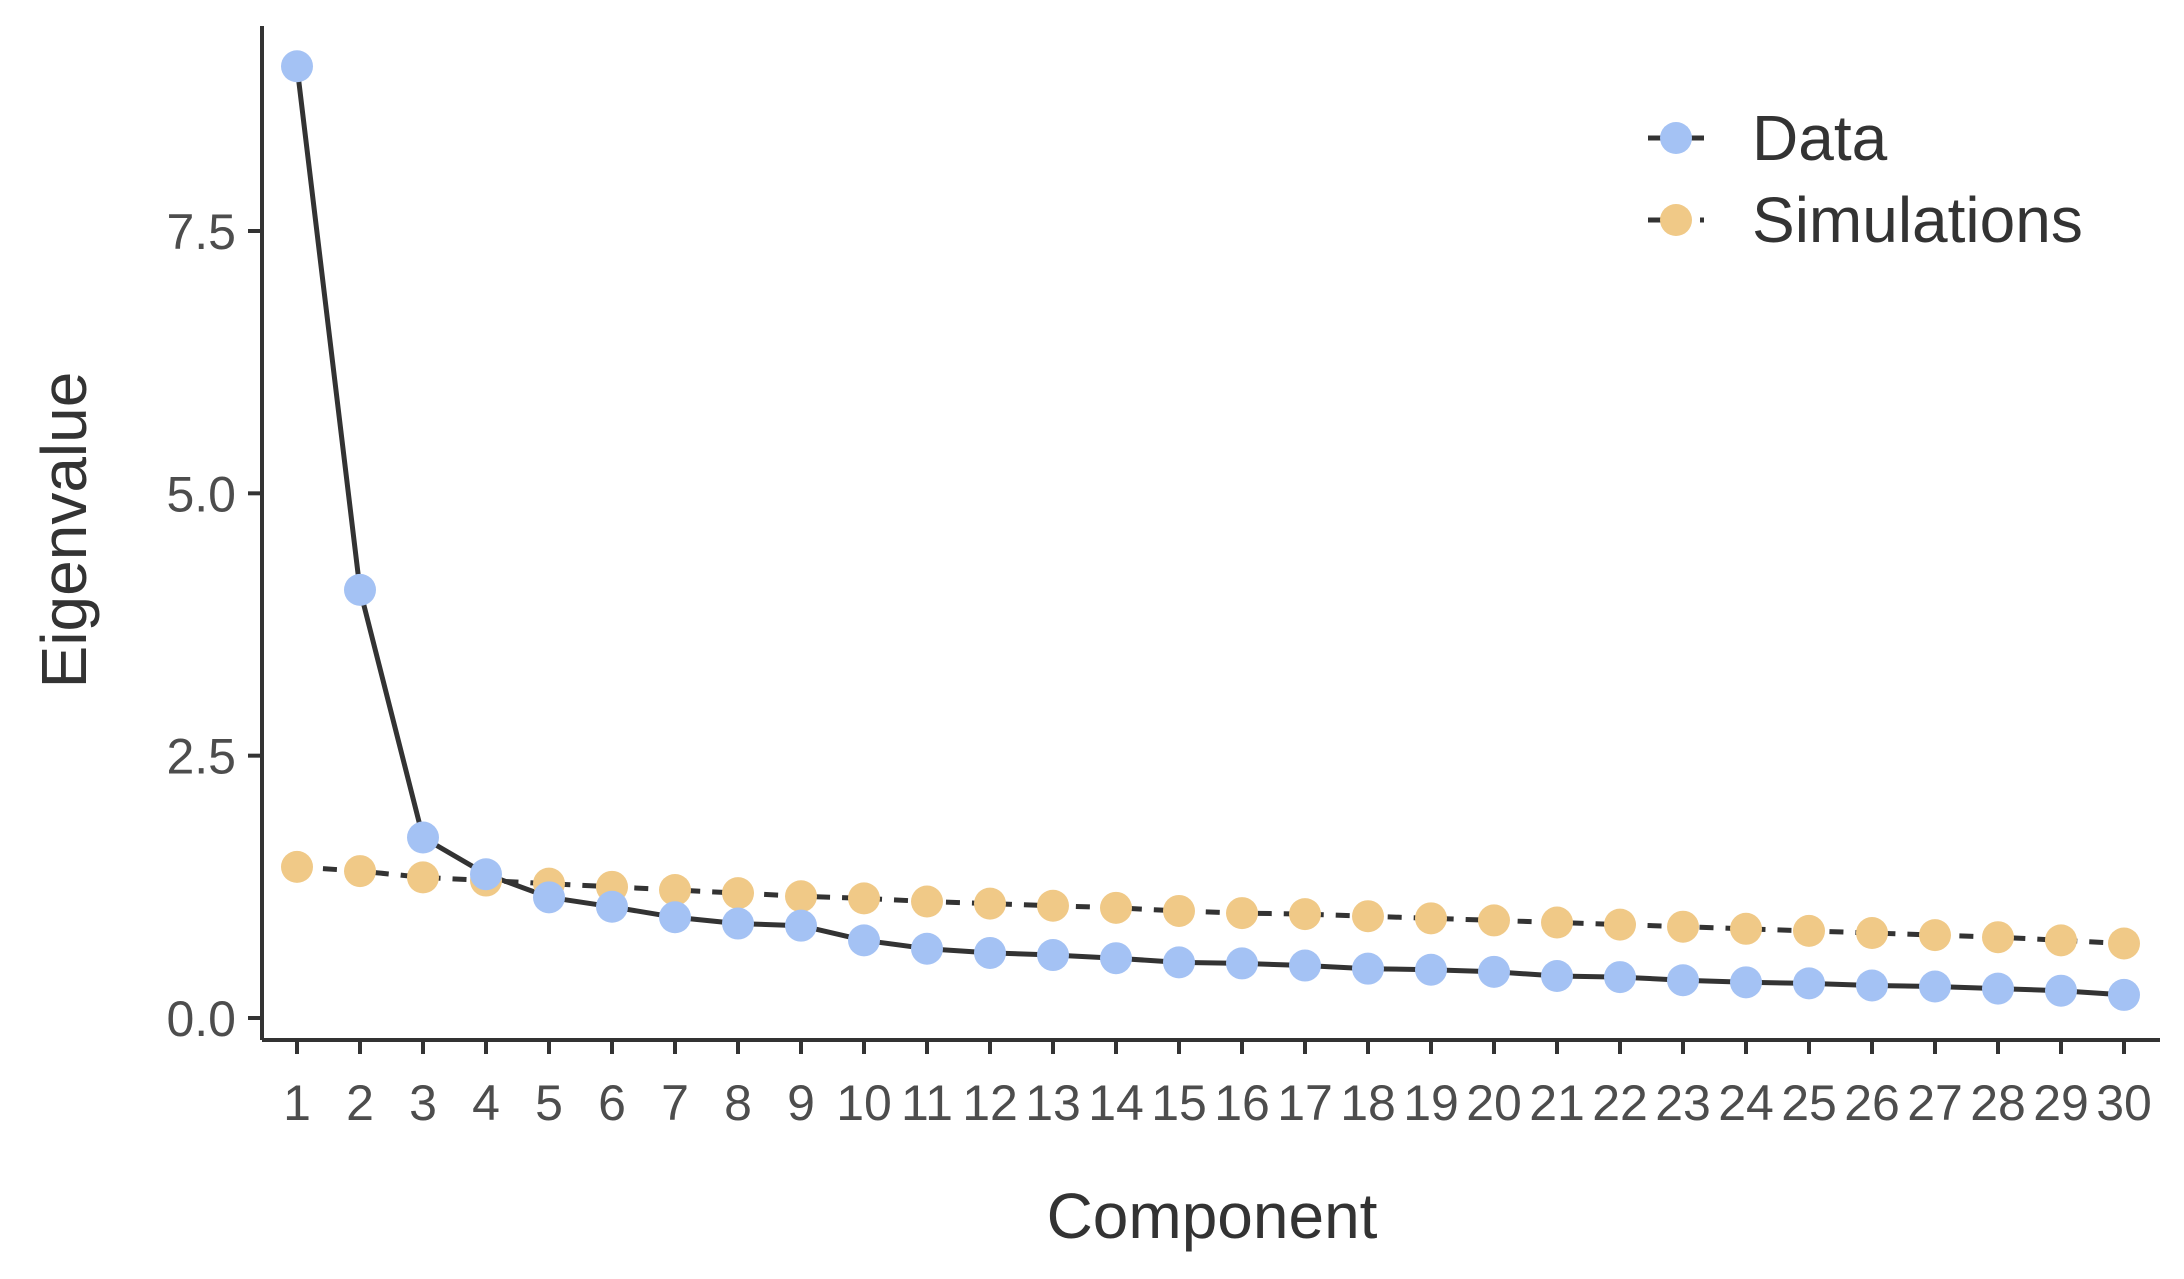 The width and height of the screenshot is (2184, 1279). What do you see at coordinates (1179, 1103) in the screenshot?
I see `x-tick-label: 15` at bounding box center [1179, 1103].